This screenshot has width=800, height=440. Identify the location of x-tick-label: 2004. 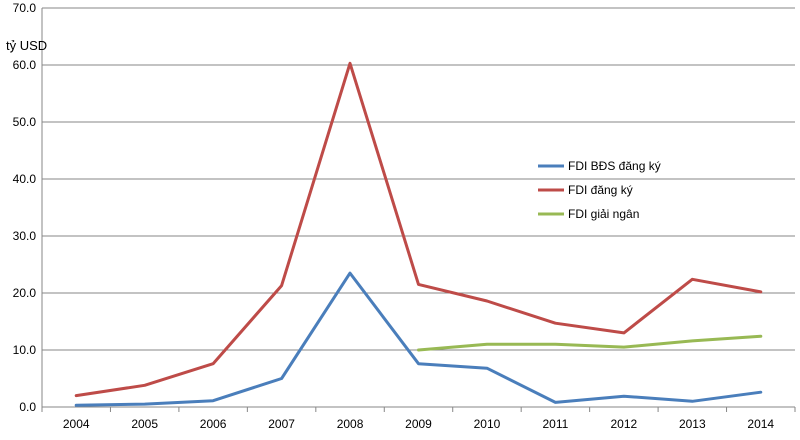
(76, 424).